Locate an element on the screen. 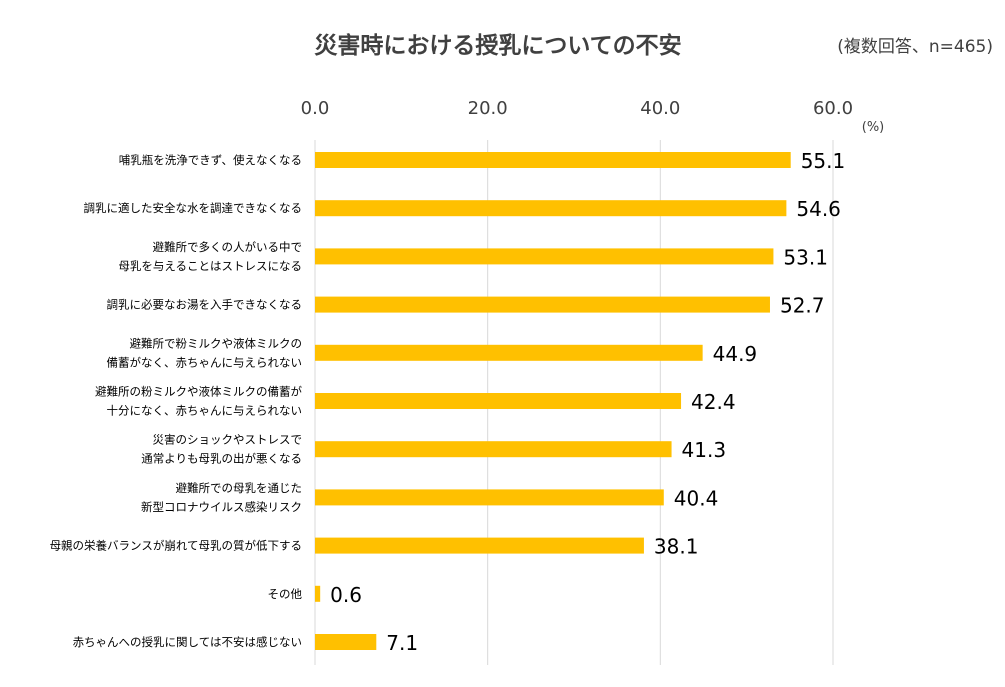  data-label: 55.1 is located at coordinates (823, 161).